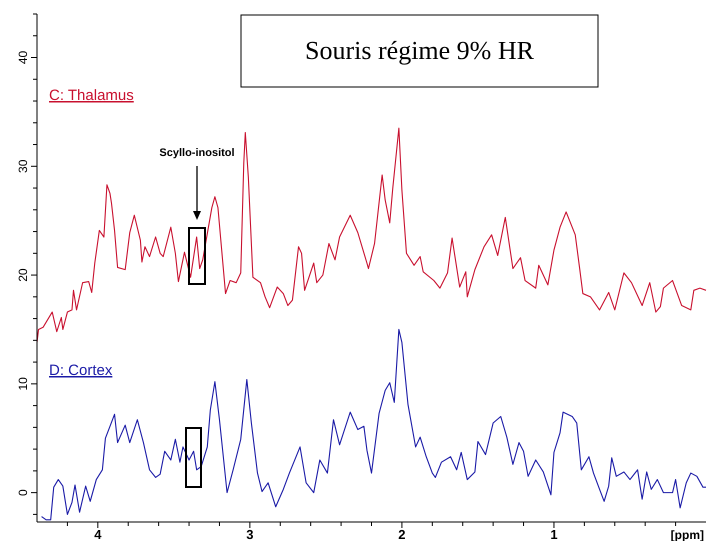  I want to click on text: D: Cortex, so click(81, 370).